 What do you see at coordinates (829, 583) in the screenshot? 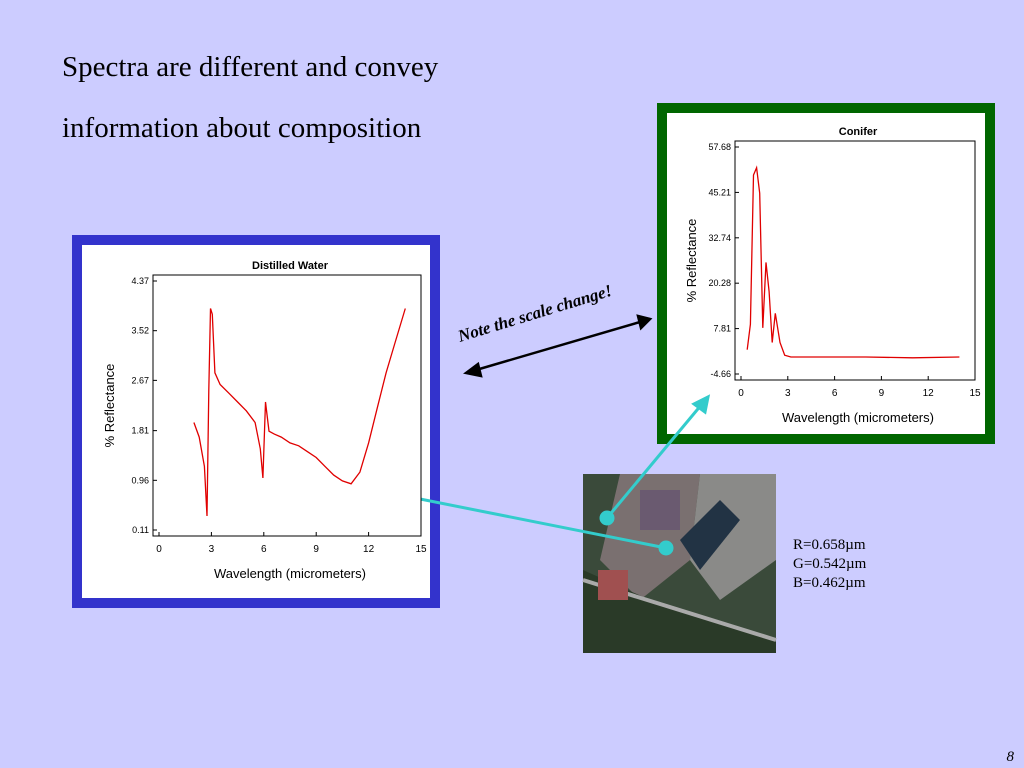
I see `band-label: B=0.462µm` at bounding box center [829, 583].